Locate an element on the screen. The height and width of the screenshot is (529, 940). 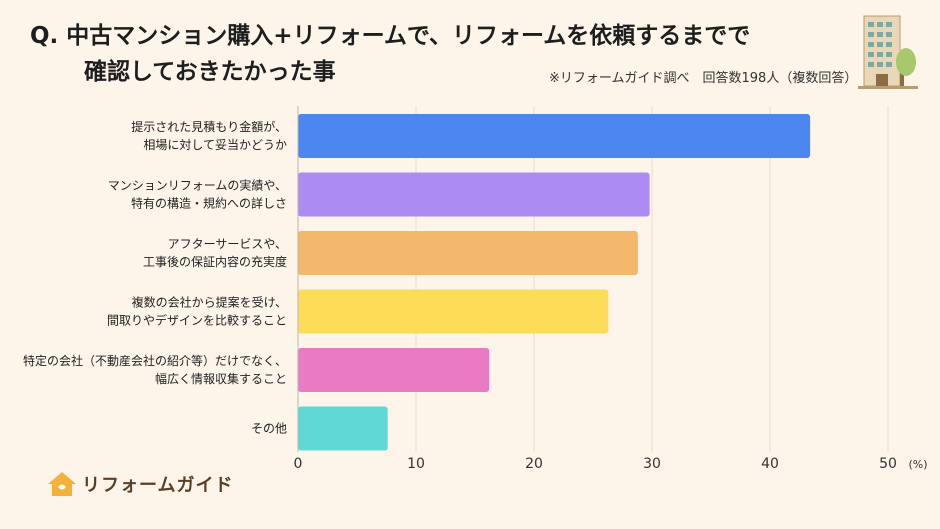
house-logo-icon is located at coordinates (62, 484).